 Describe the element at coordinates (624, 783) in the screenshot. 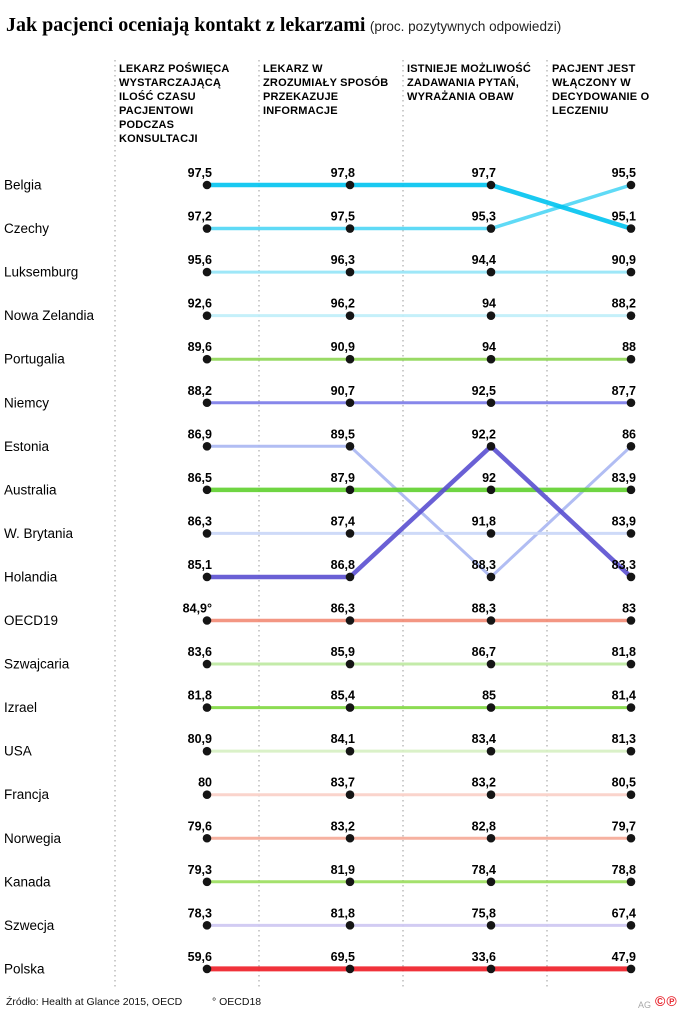

I see `value-label: 80,5` at that location.